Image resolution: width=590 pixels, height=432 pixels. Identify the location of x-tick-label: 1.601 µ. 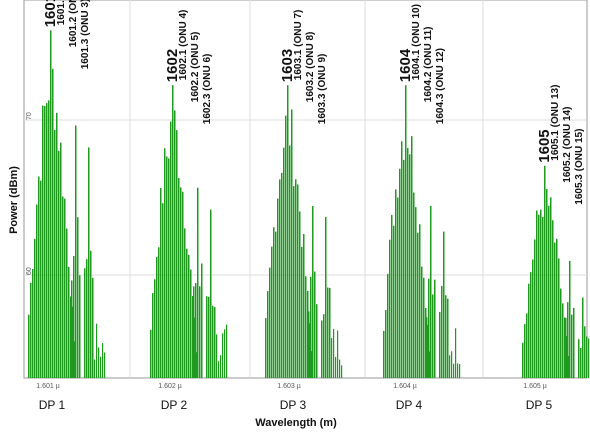
(48, 386).